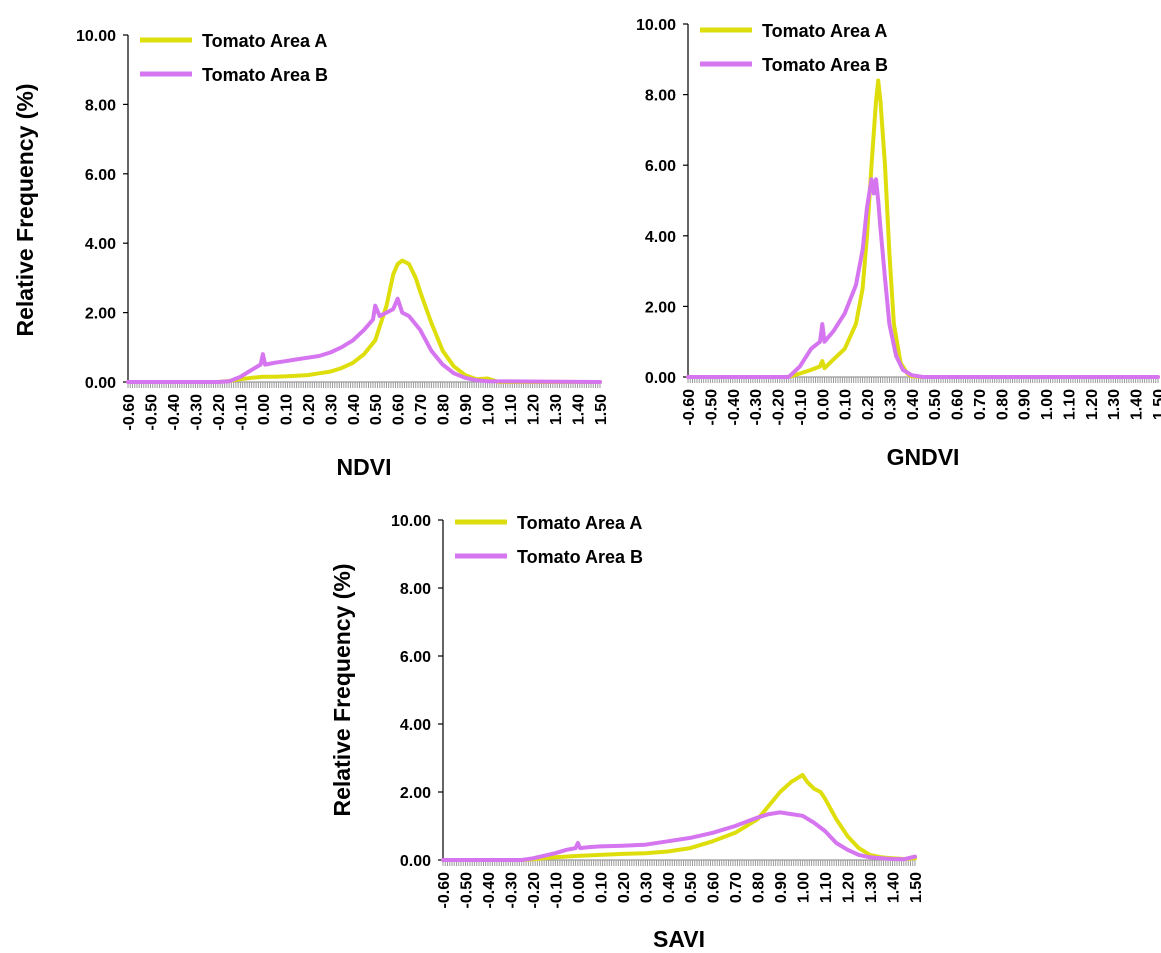  Describe the element at coordinates (364, 467) in the screenshot. I see `x-axis-label: NDVI` at that location.